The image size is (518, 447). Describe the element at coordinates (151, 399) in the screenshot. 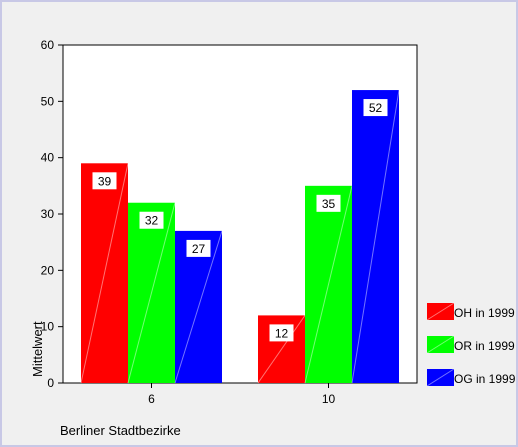

I see `x-tick-label: 6` at that location.